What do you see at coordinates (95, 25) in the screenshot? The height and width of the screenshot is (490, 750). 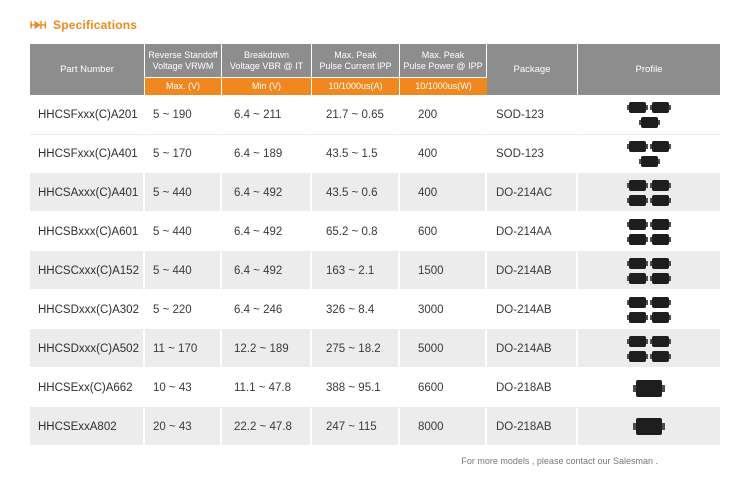 I see `page-title: Specifications` at bounding box center [95, 25].